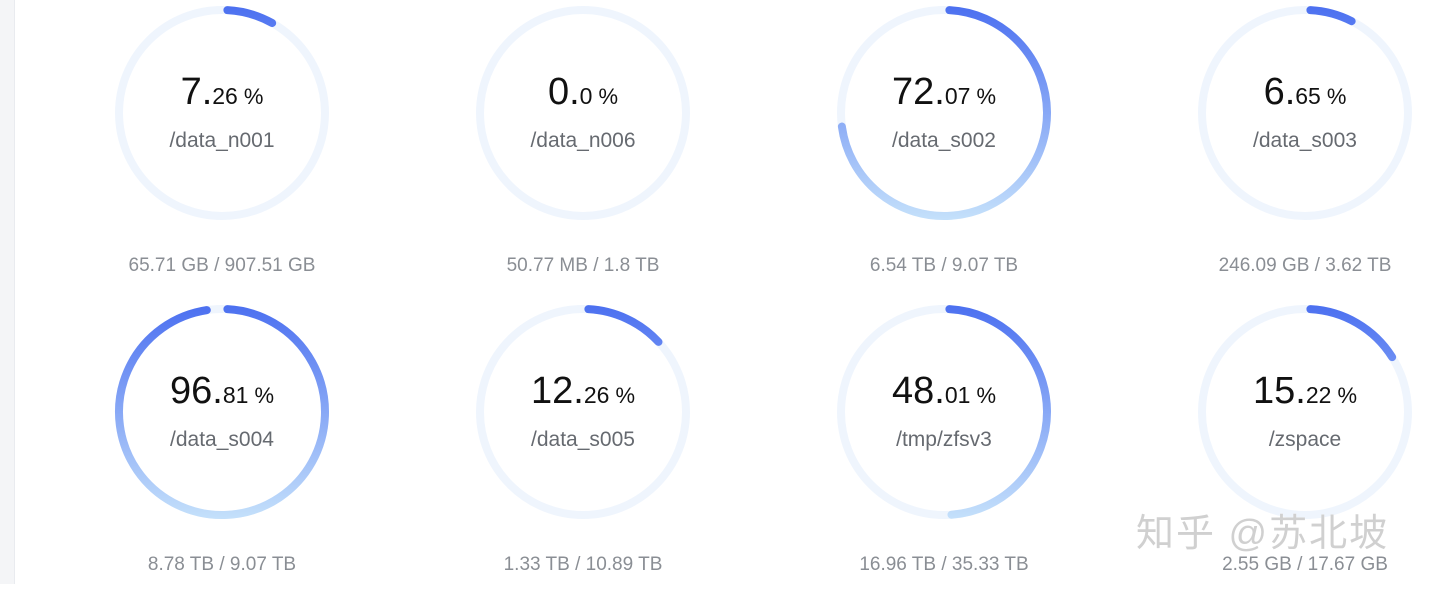  Describe the element at coordinates (944, 92) in the screenshot. I see `usage-percent: 72.07%` at that location.